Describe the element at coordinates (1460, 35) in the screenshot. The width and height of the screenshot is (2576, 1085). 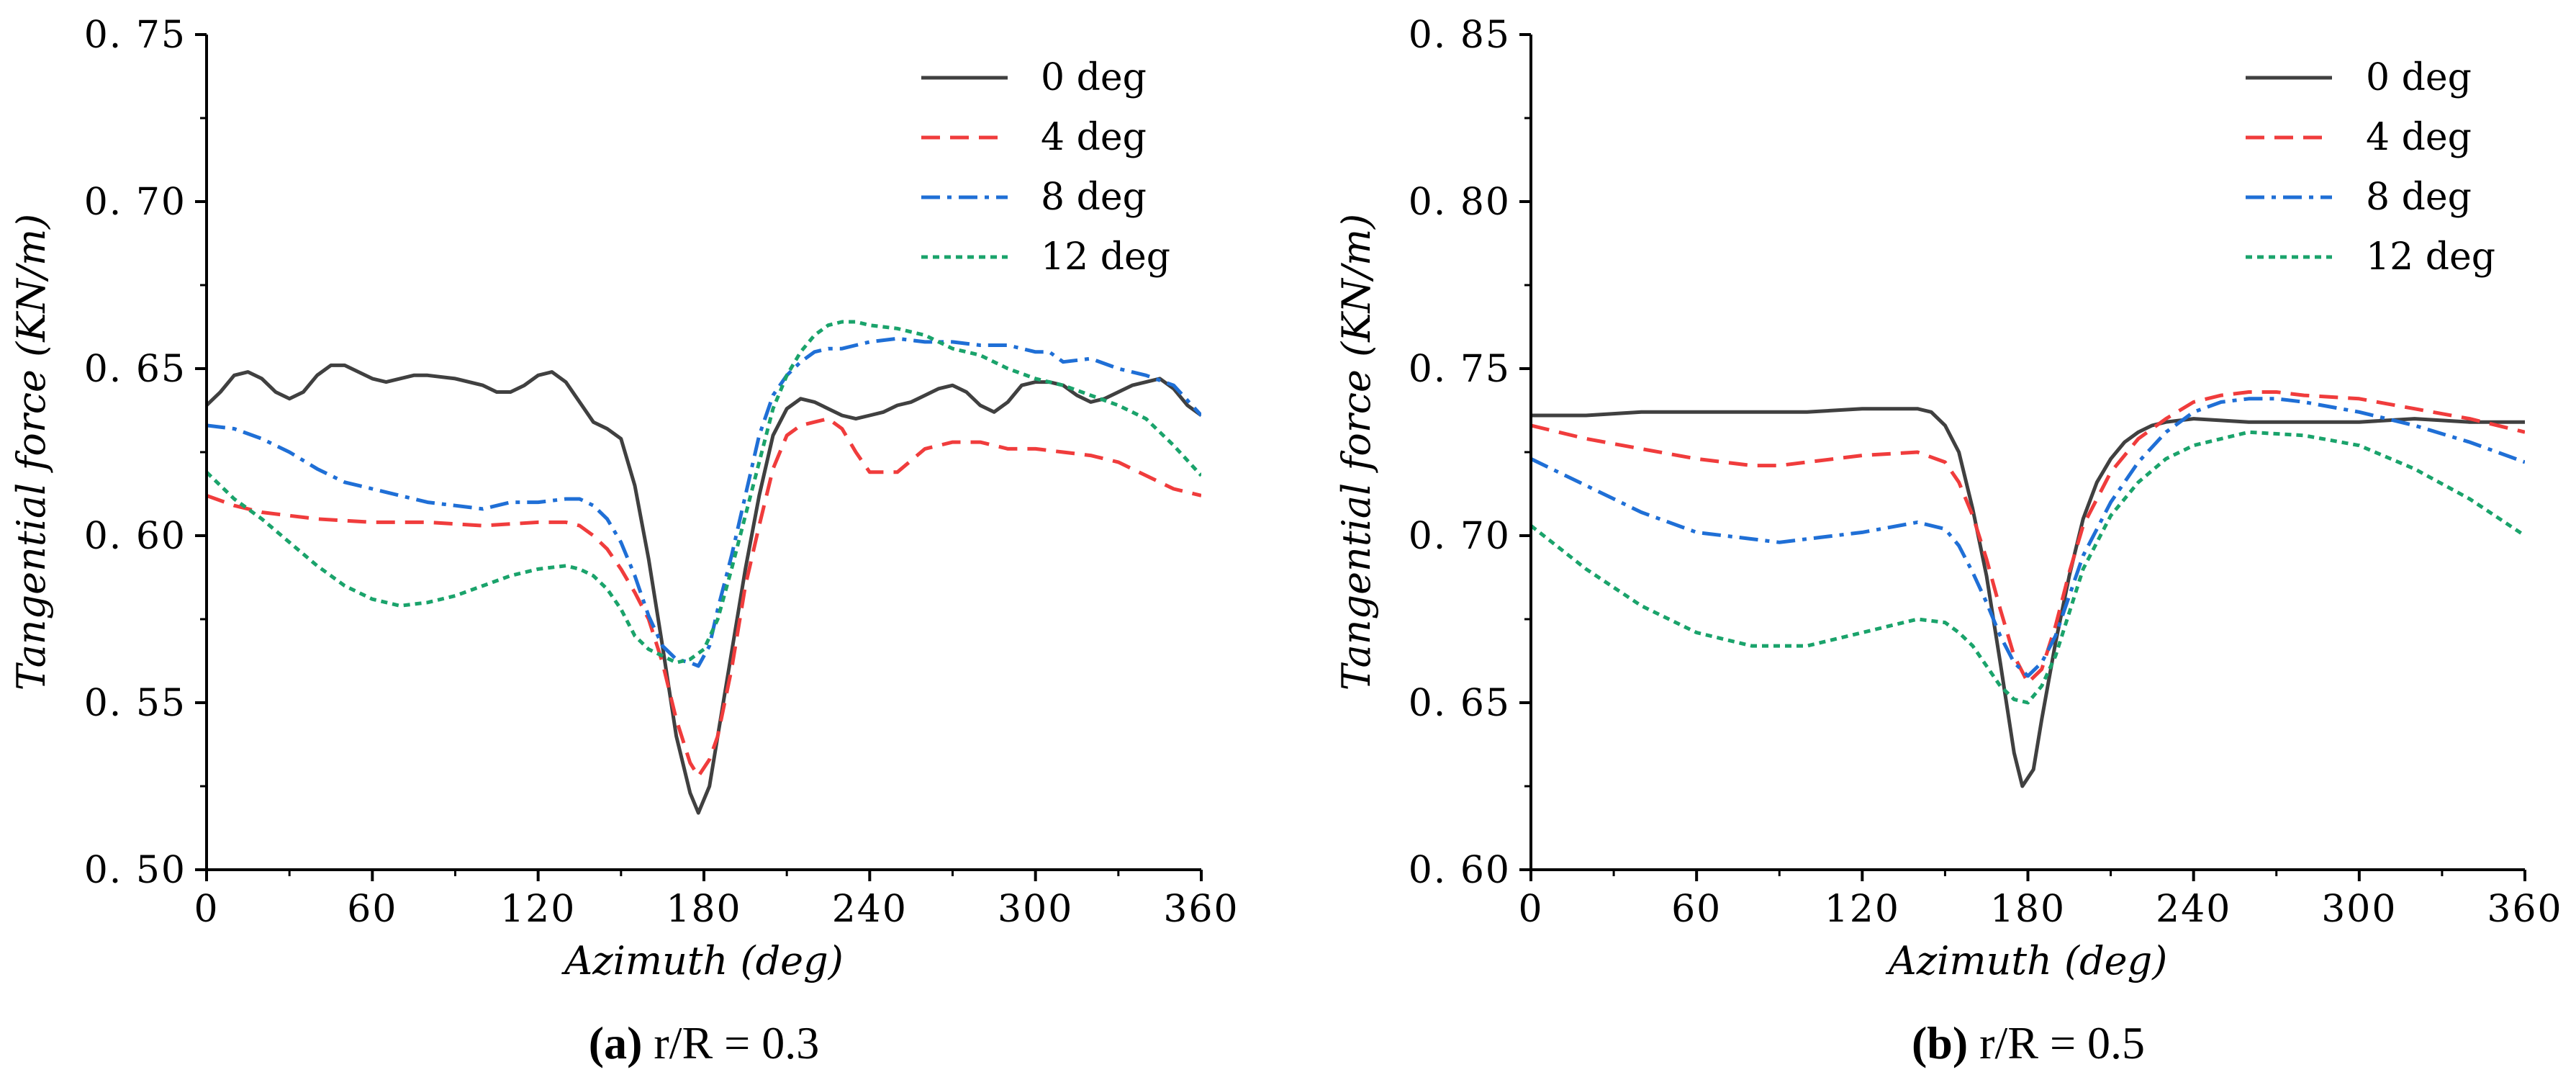
I see `y-tick-label: 0. 85` at that location.